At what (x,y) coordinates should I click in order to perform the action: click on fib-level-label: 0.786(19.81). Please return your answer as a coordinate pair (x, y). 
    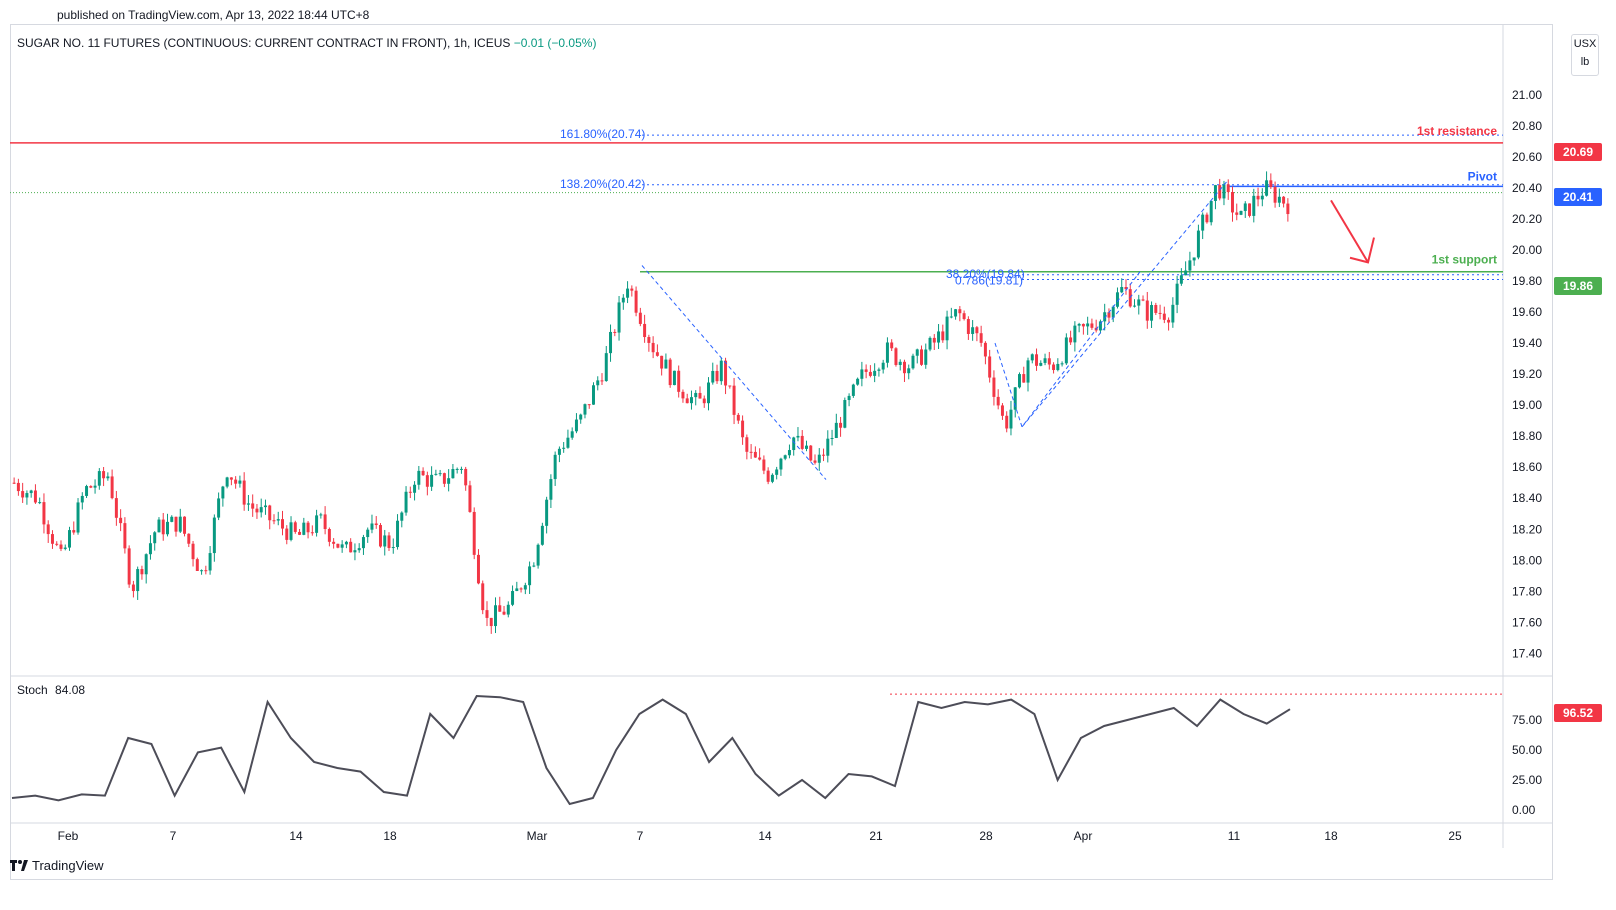
    Looking at the image, I should click on (989, 280).